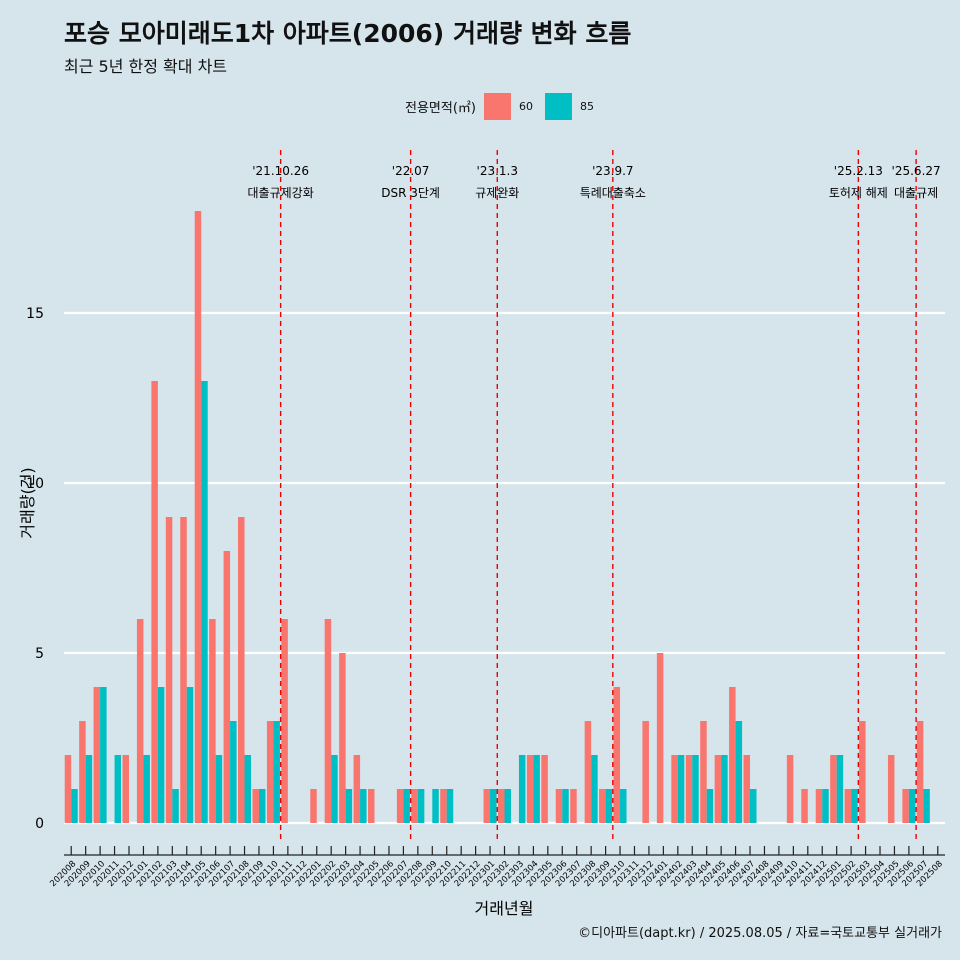  Describe the element at coordinates (281, 193) in the screenshot. I see `event-label: 대출규제강화` at that location.